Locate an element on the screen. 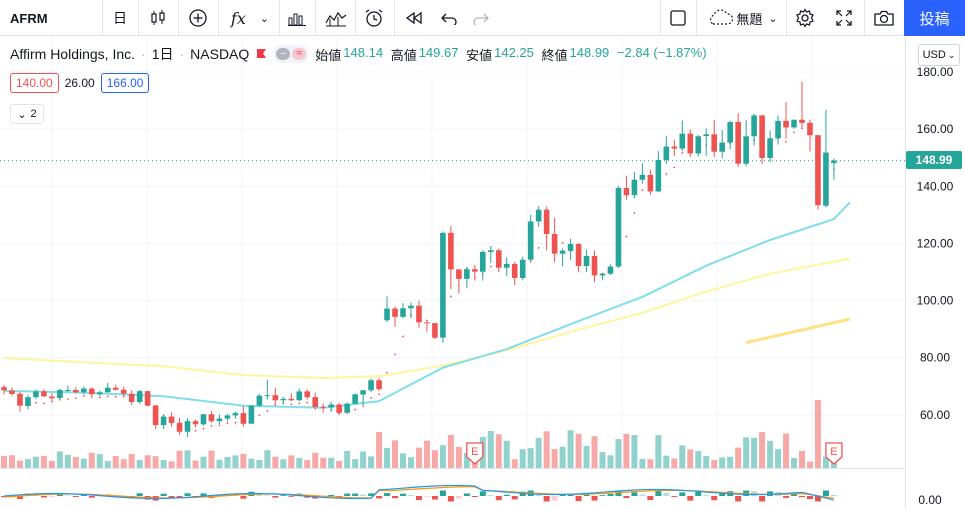  snapshot-button is located at coordinates (884, 18).